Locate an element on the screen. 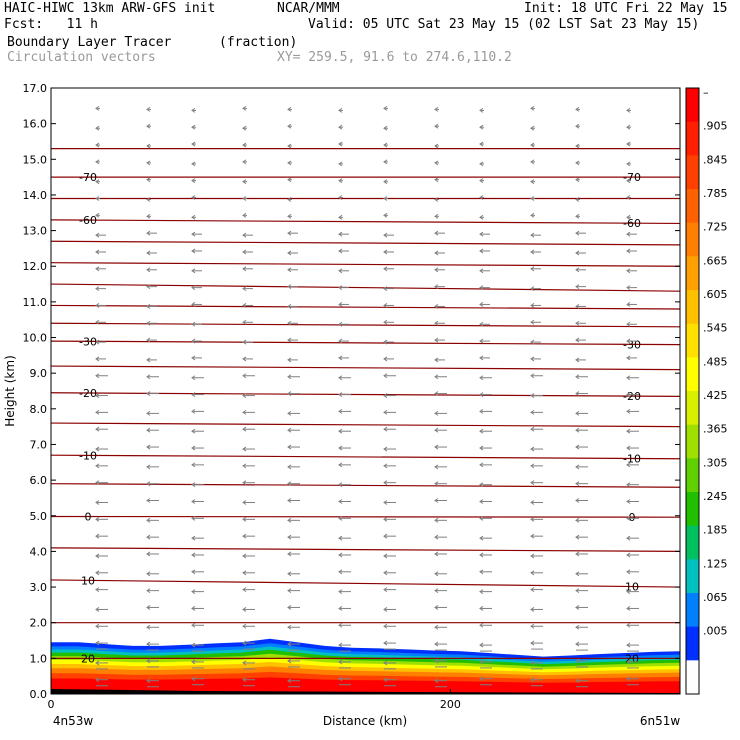 This screenshot has width=740, height=740. y-tick-label: 16.0 is located at coordinates (35, 124).